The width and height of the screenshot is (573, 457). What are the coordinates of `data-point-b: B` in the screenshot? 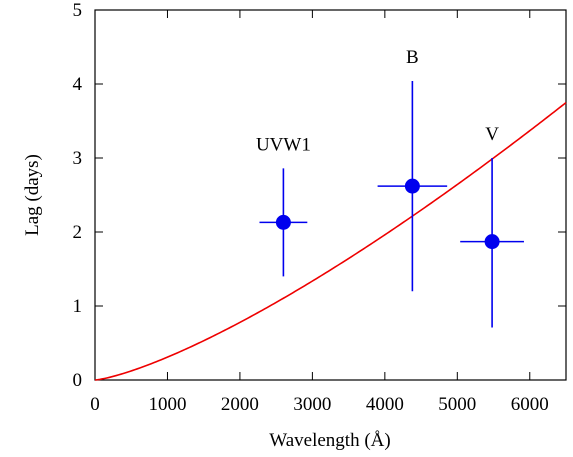 It's located at (412, 169).